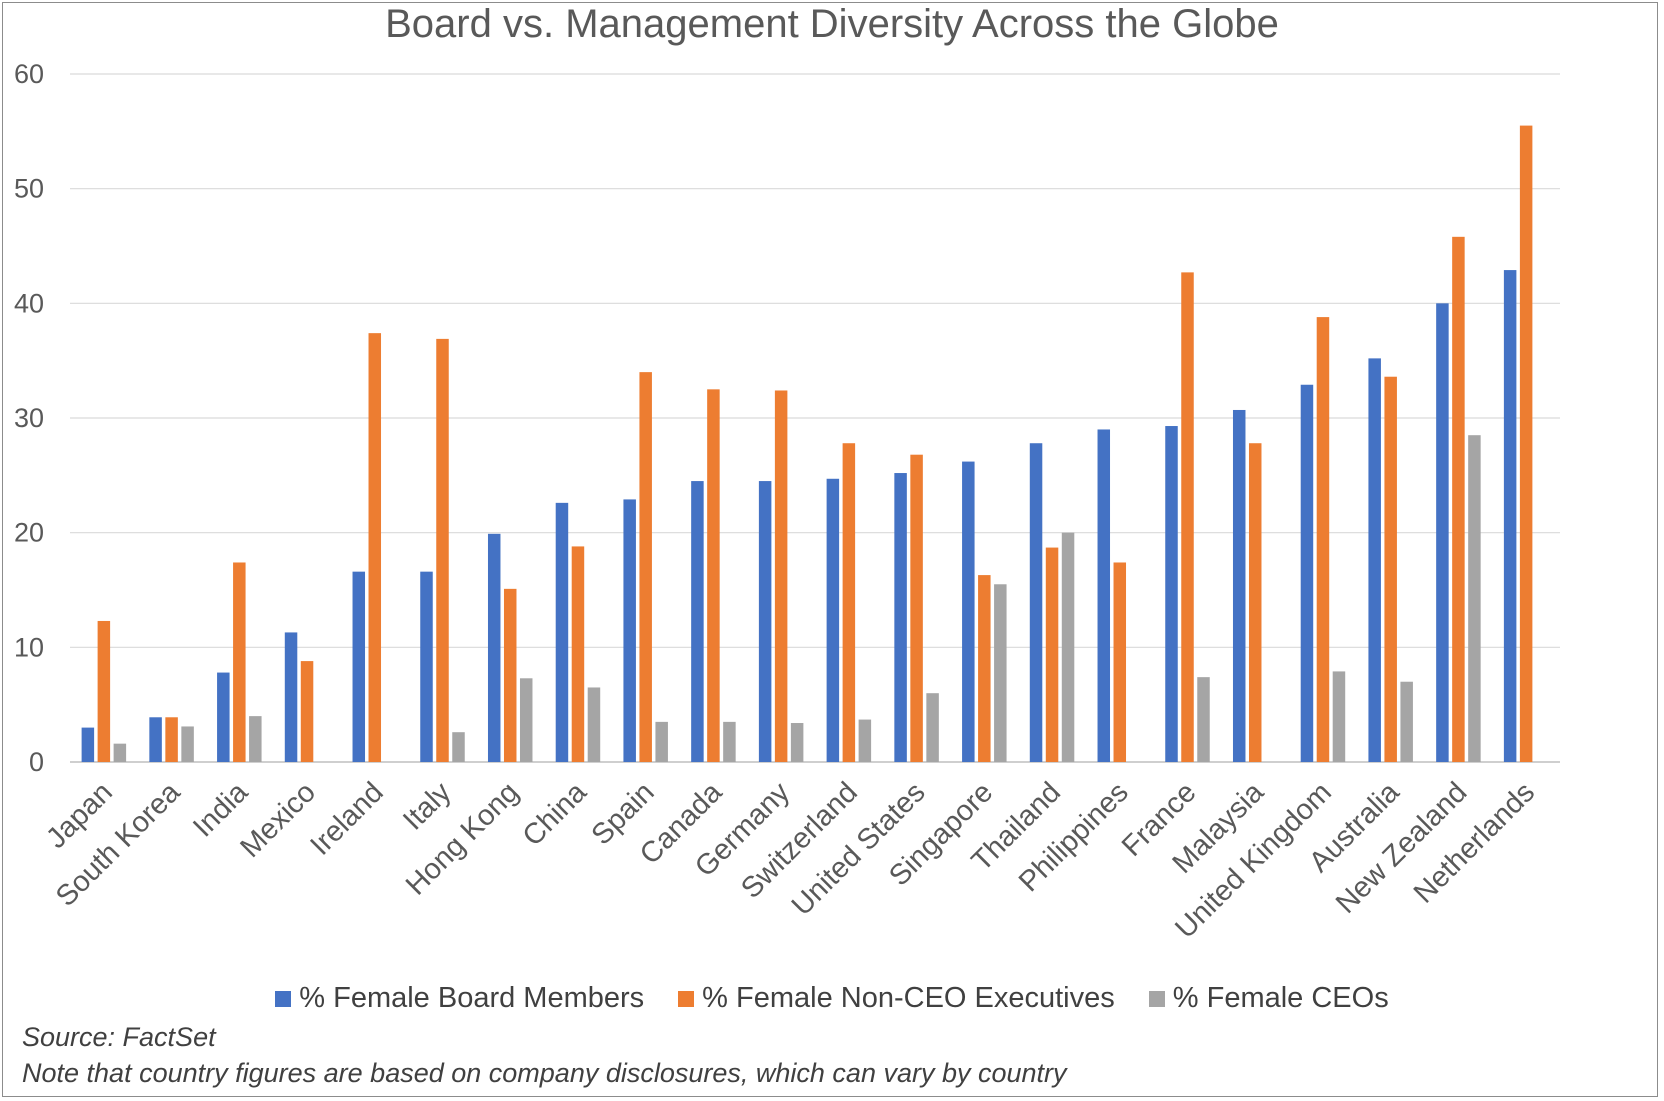  I want to click on bar-exec-spain, so click(645, 567).